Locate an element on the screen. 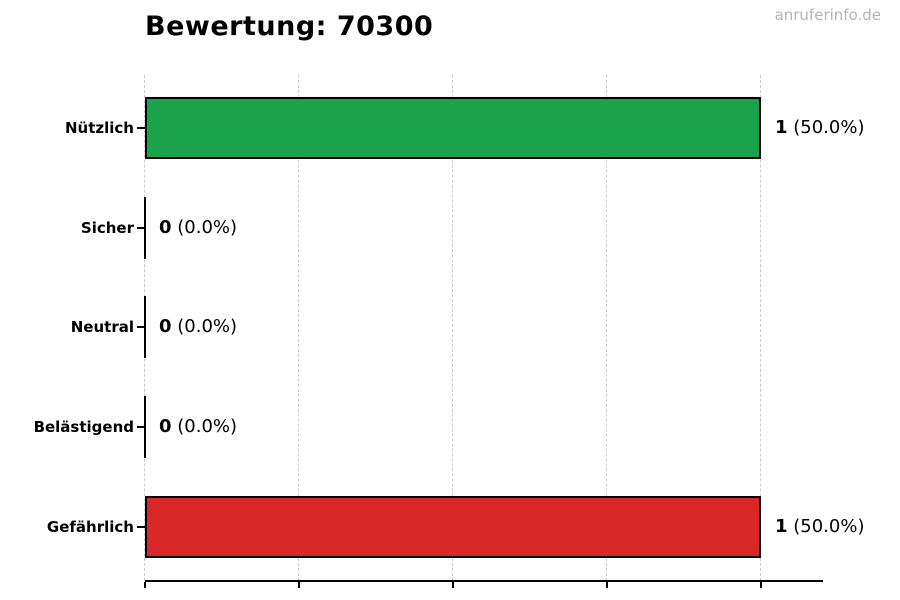 This screenshot has width=900, height=600. category-label-nuetzlich: Nützlich is located at coordinates (99, 128).